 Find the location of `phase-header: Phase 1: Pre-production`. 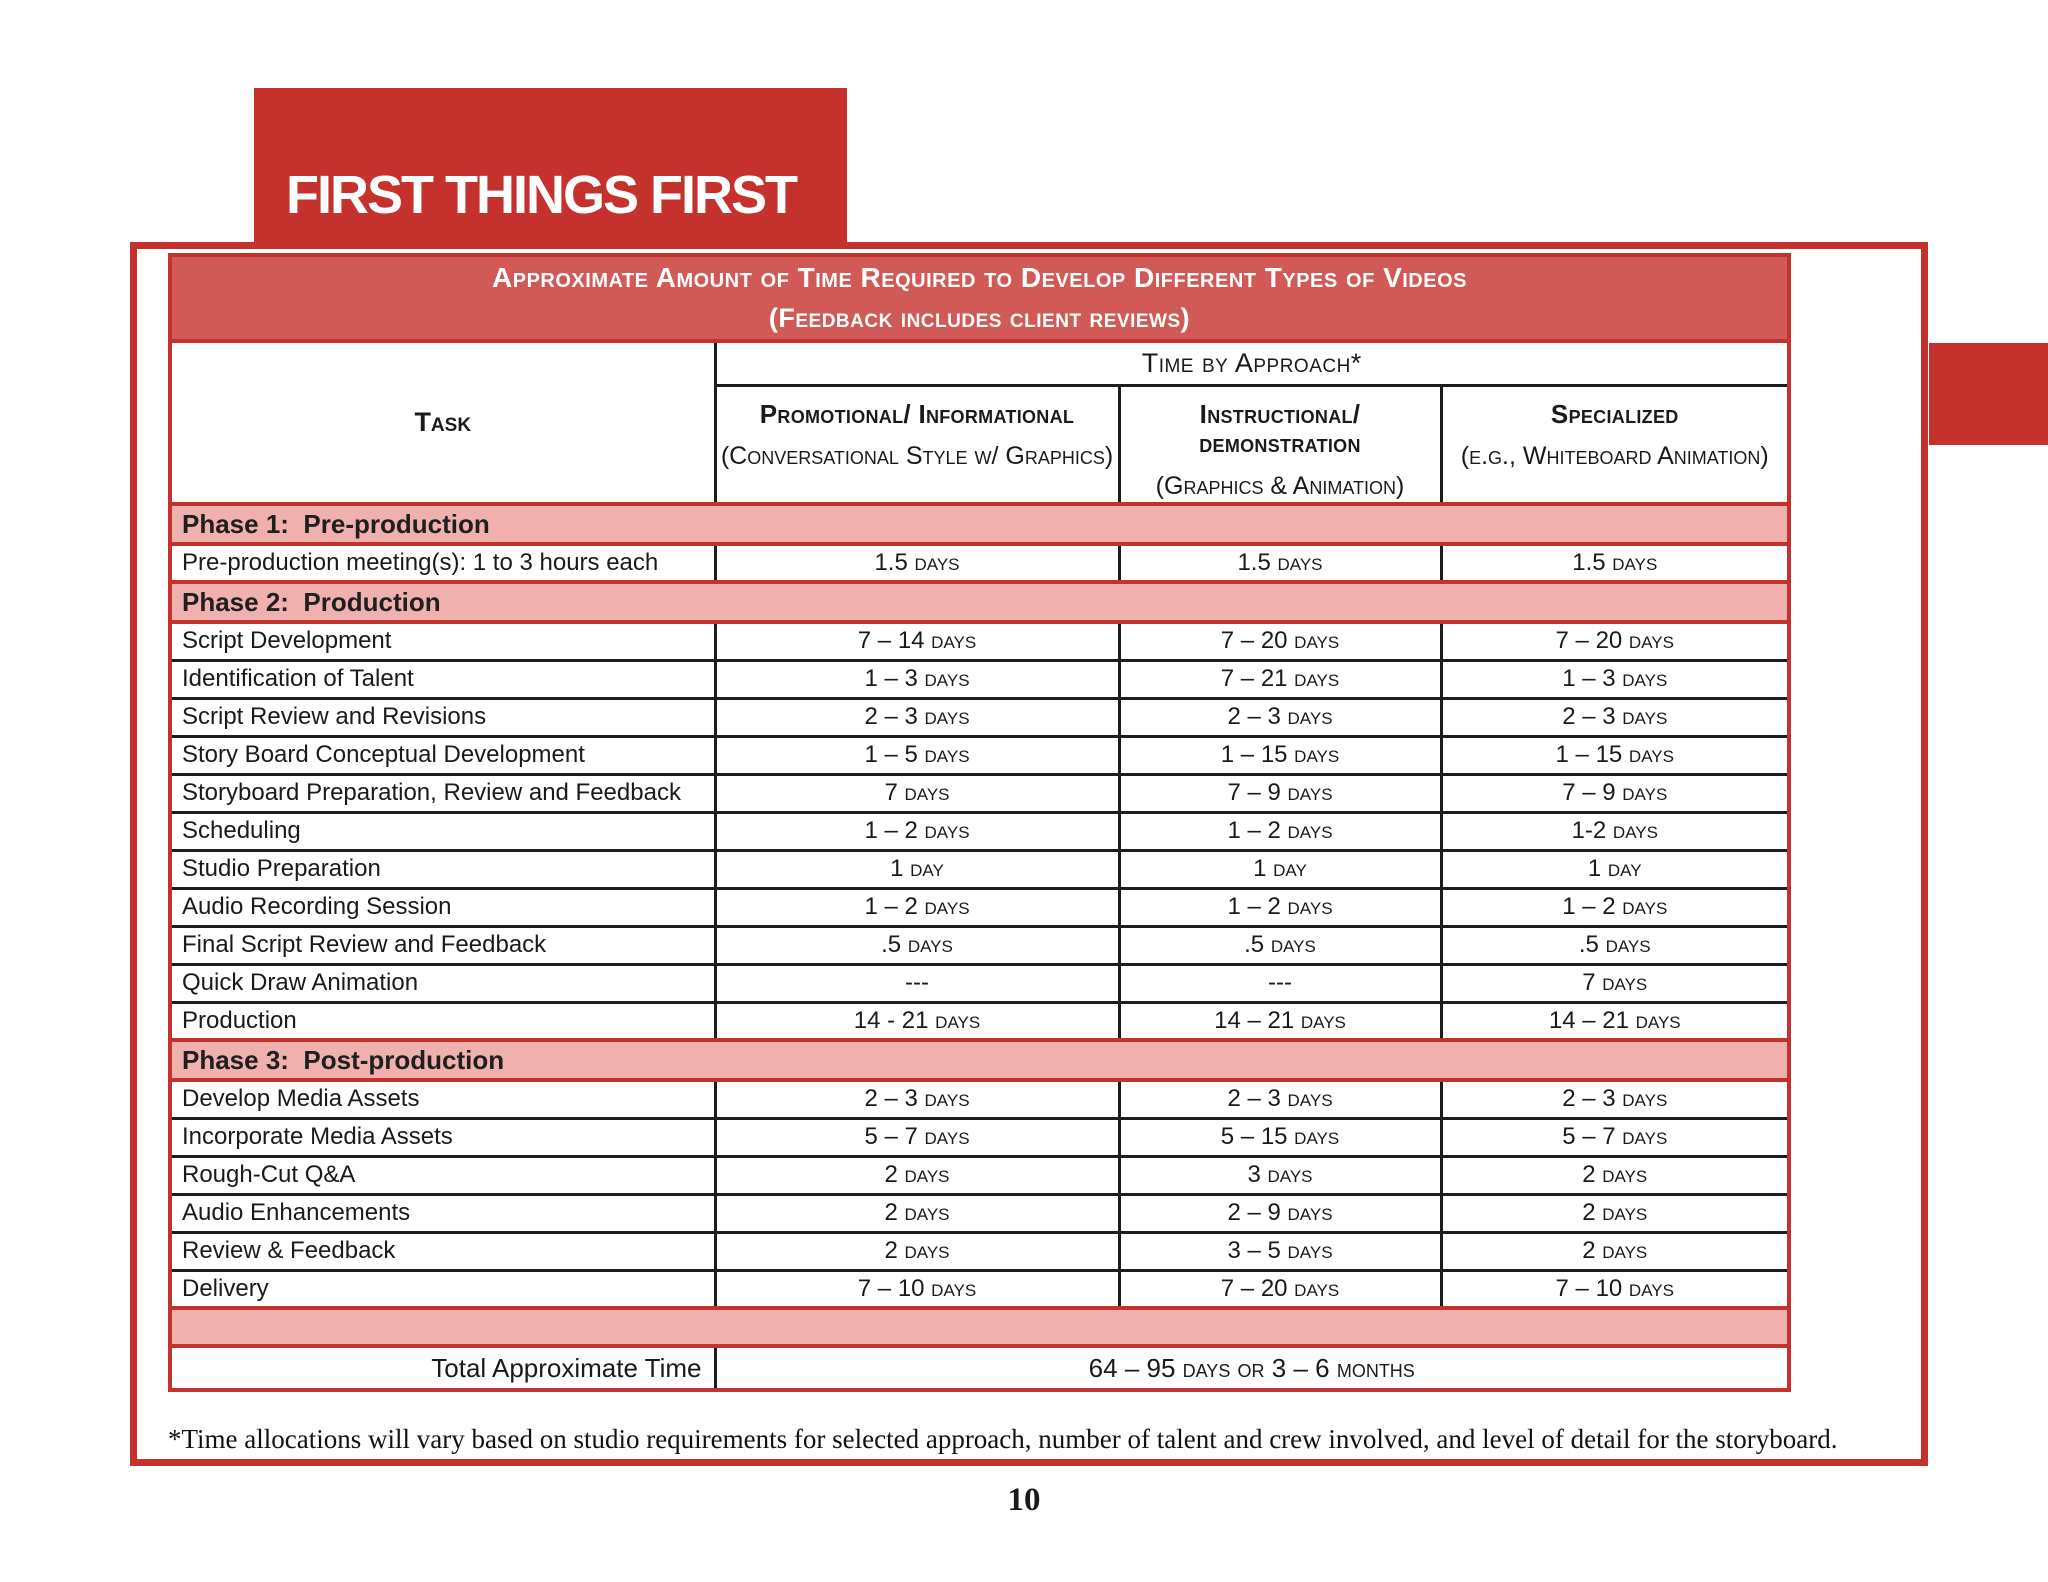

phase-header: Phase 1: Pre-production is located at coordinates (980, 524).